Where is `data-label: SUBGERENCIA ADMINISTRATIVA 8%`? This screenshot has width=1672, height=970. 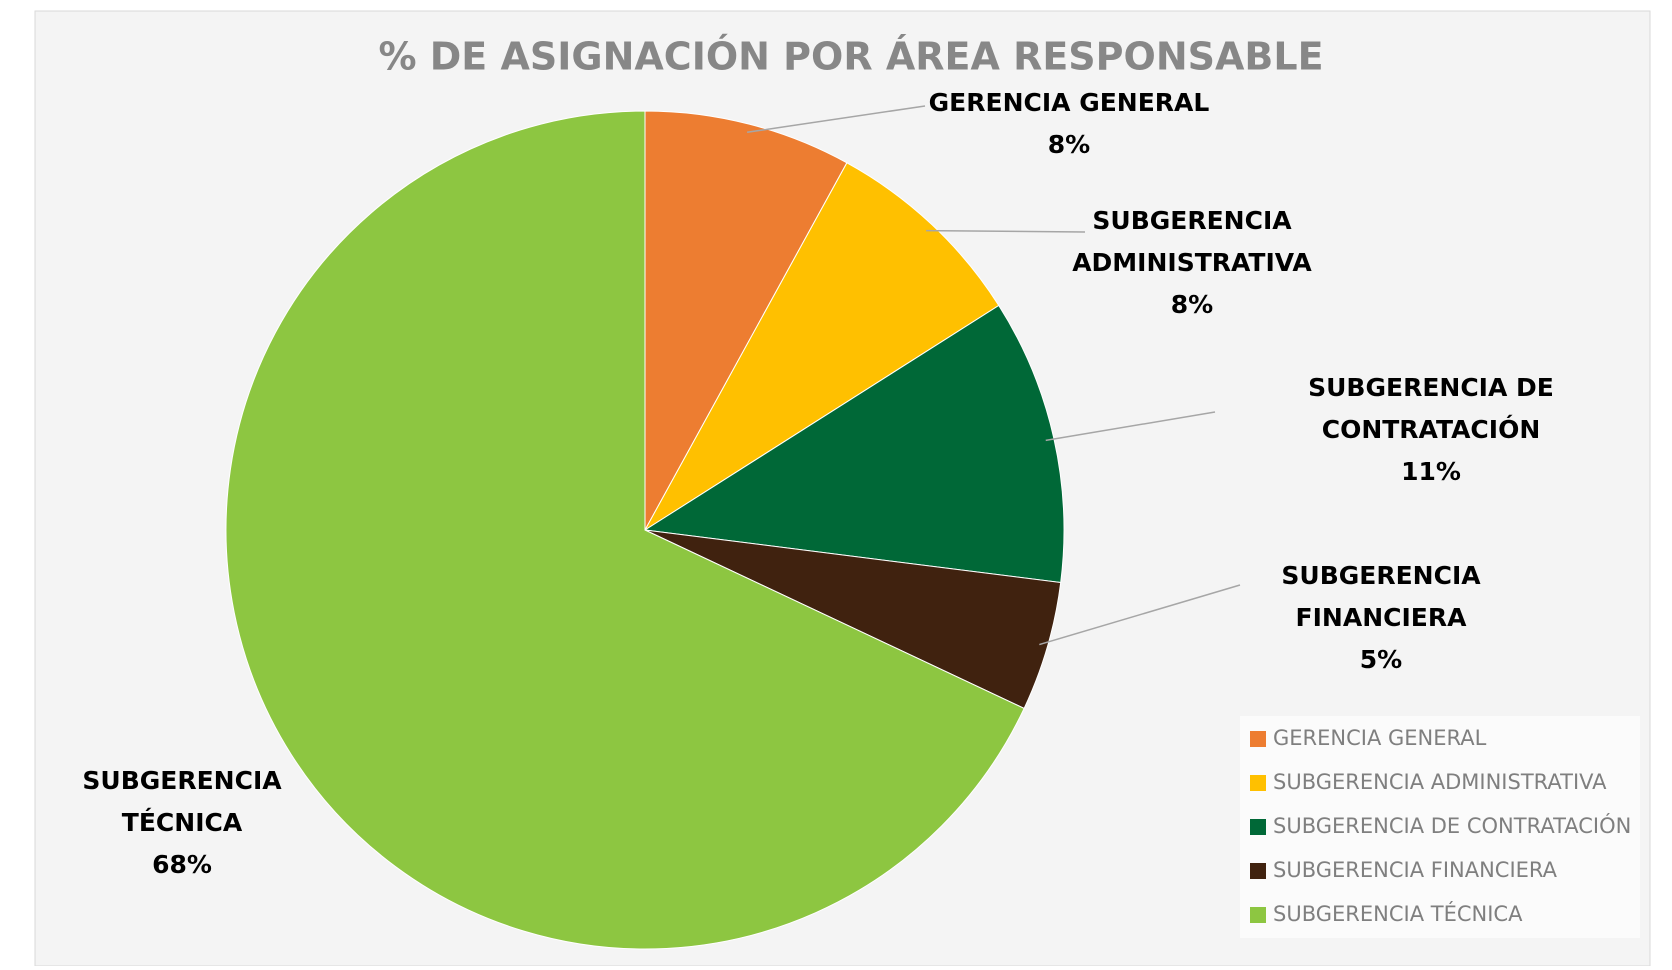
data-label: SUBGERENCIA ADMINISTRATIVA 8% is located at coordinates (1192, 263).